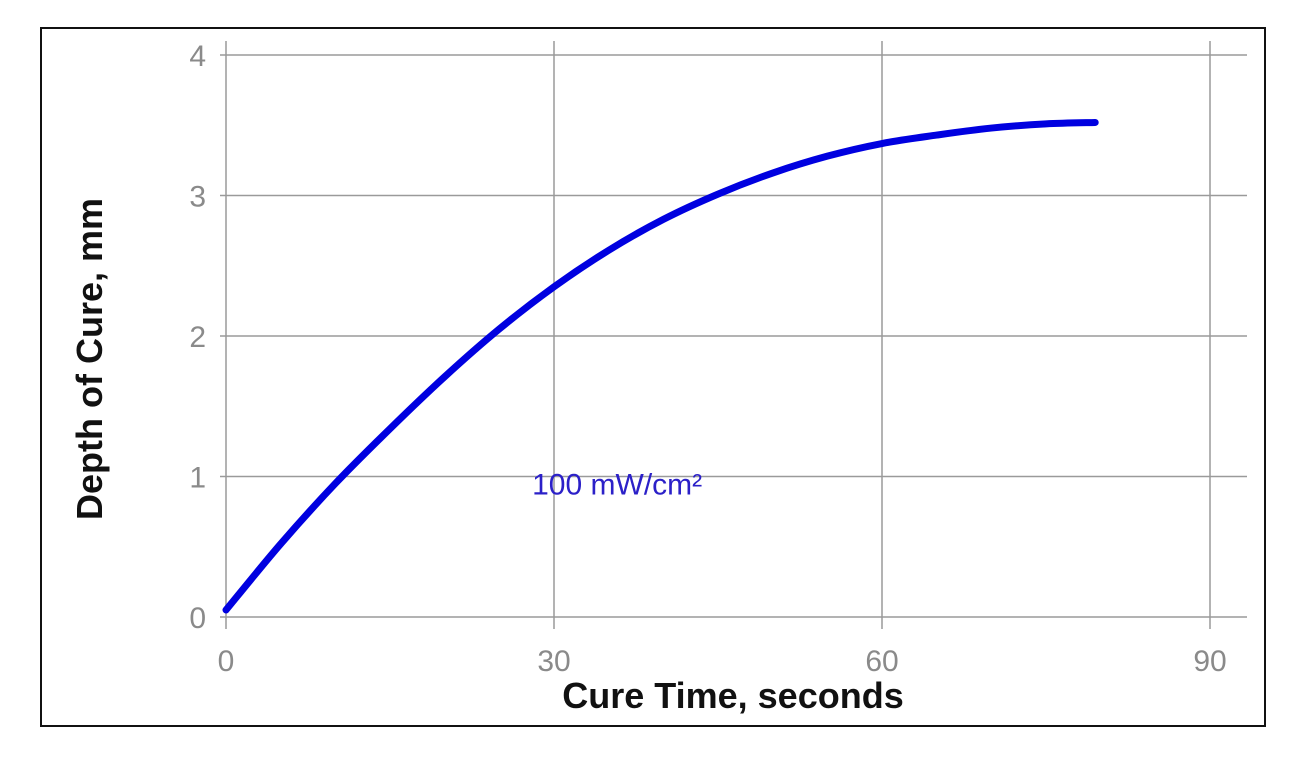 The height and width of the screenshot is (768, 1315). I want to click on x-tick-label-1: 30, so click(553, 661).